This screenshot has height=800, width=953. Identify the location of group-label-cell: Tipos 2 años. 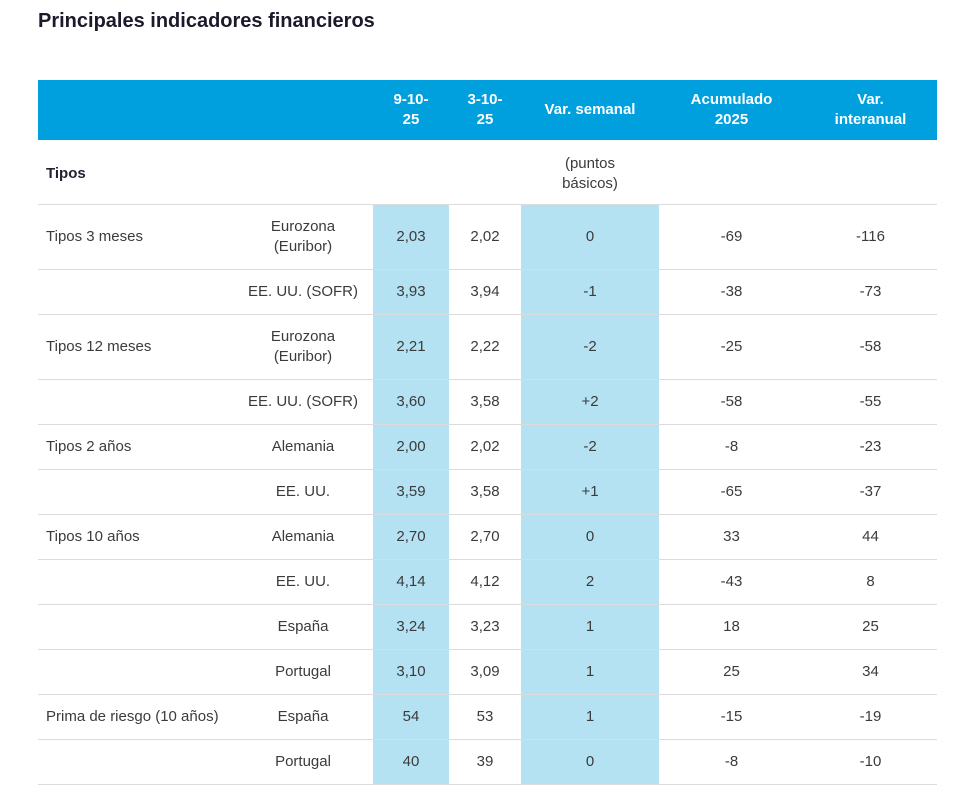
(89, 446).